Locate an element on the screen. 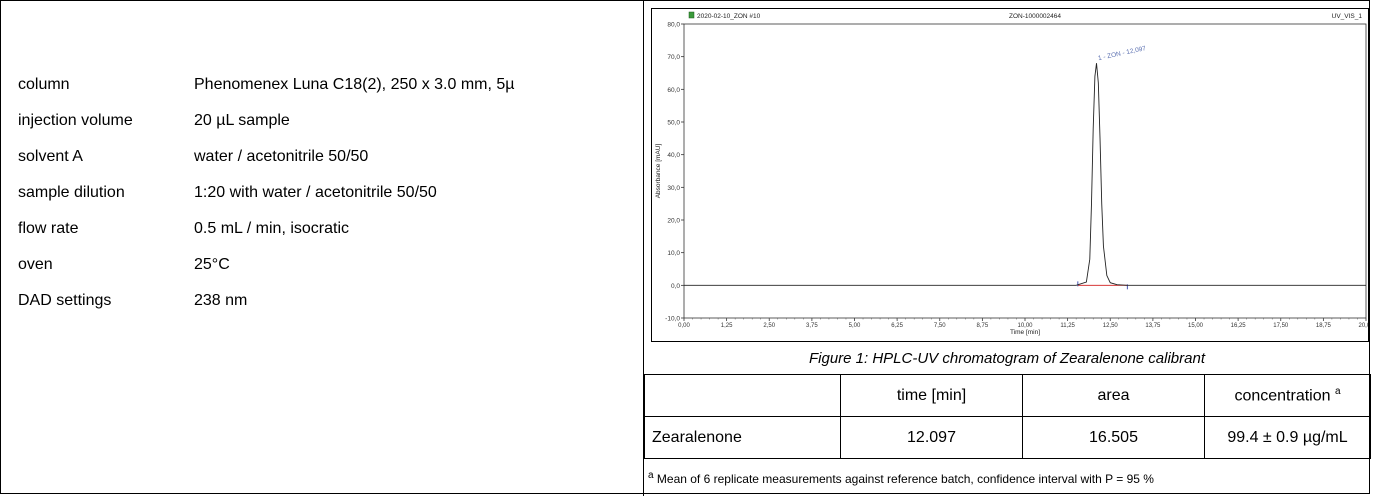  param-label: solvent A is located at coordinates (50, 156).